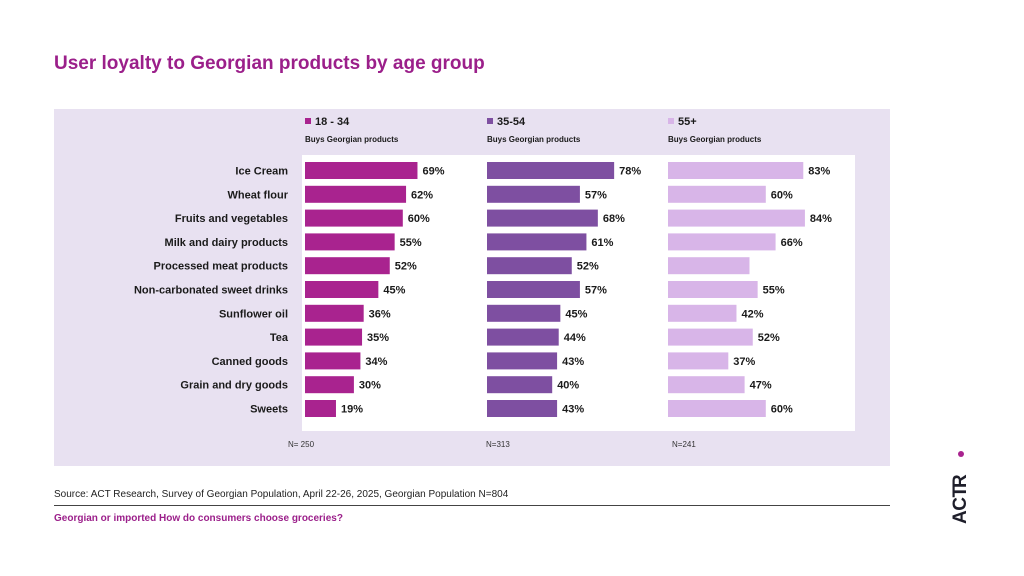  I want to click on data-label: 40%, so click(568, 386).